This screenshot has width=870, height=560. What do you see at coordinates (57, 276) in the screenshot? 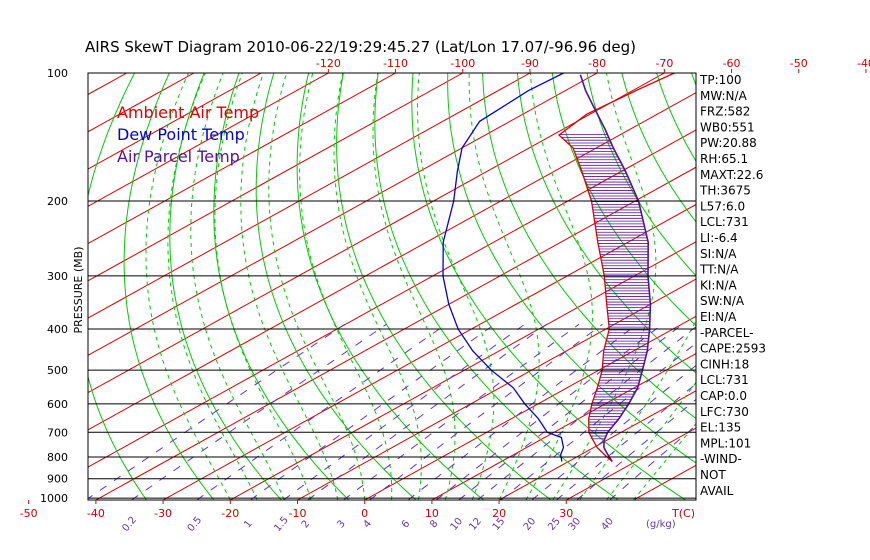
I see `pressure-tick-label: 300` at bounding box center [57, 276].